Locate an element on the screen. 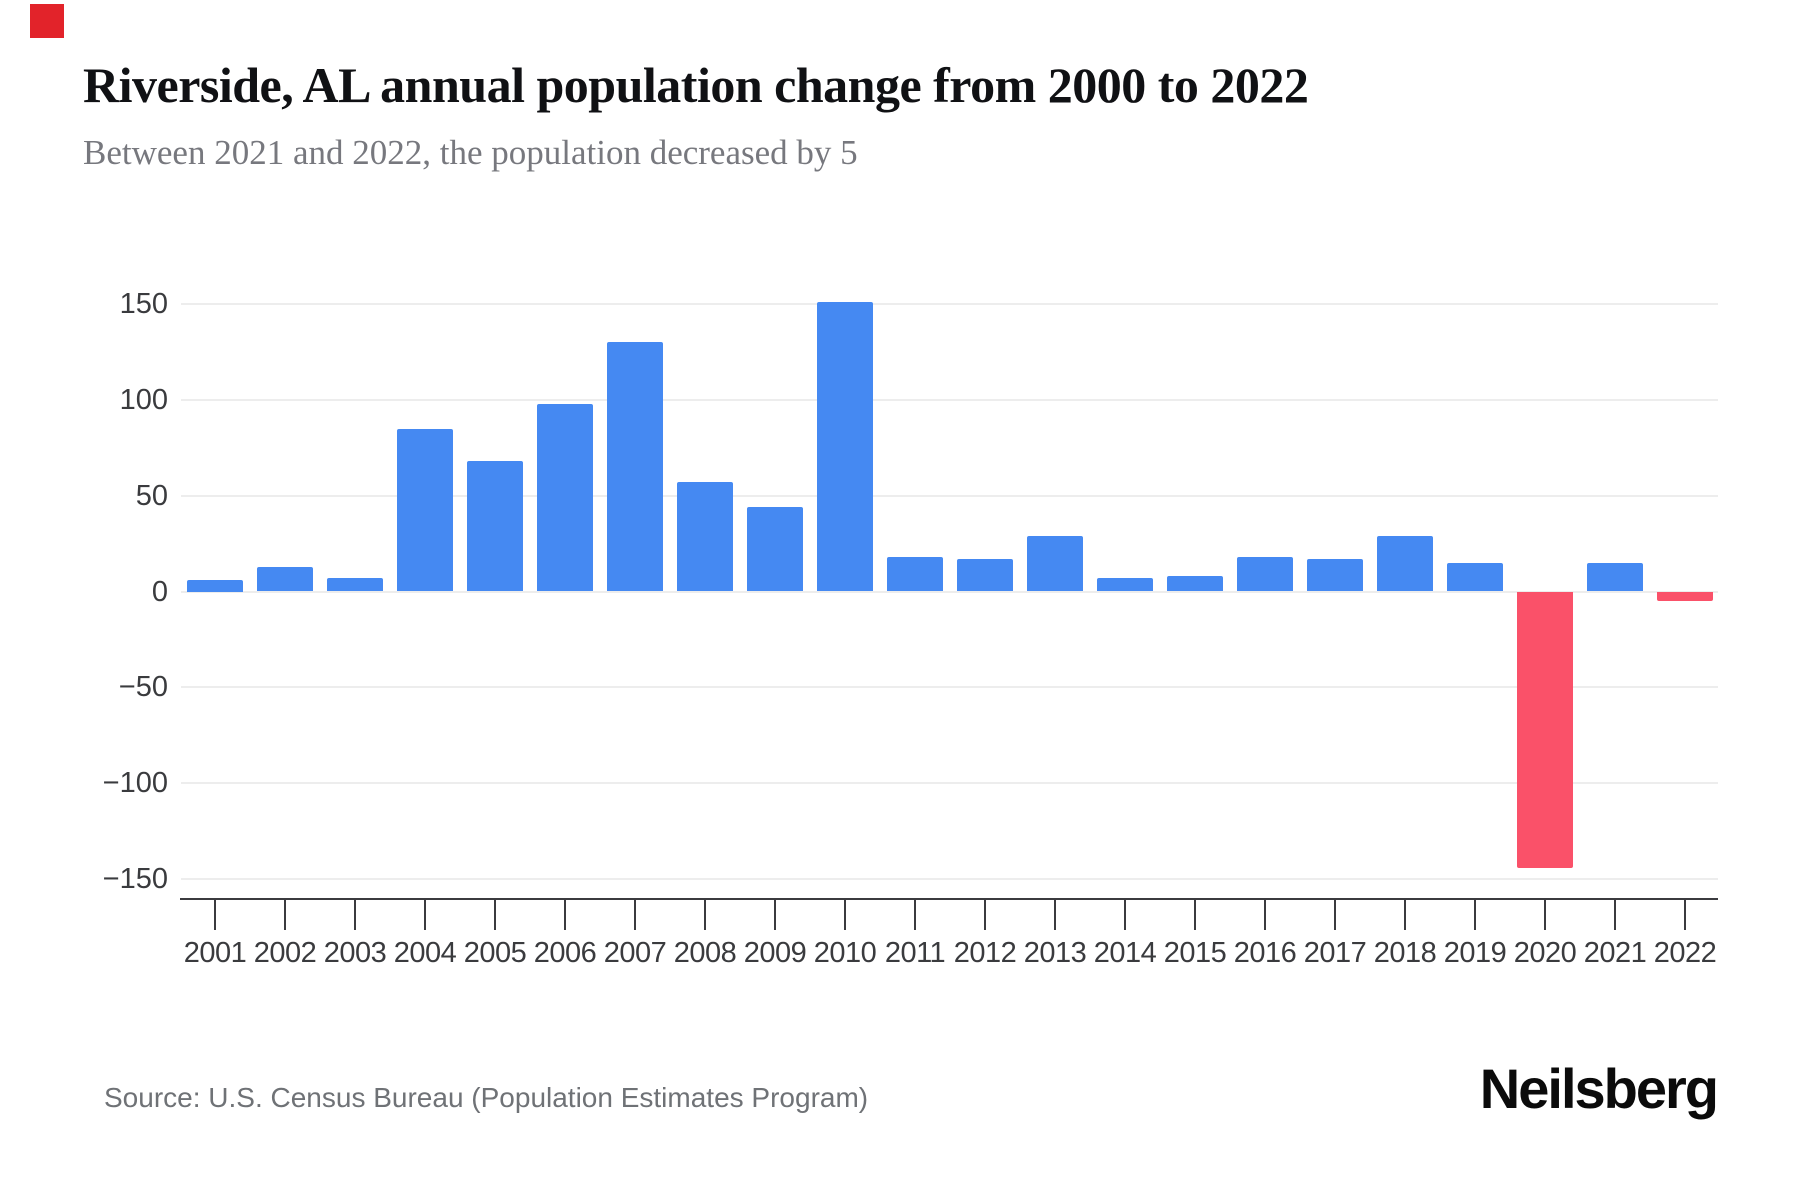  gridline--100 is located at coordinates (949, 783).